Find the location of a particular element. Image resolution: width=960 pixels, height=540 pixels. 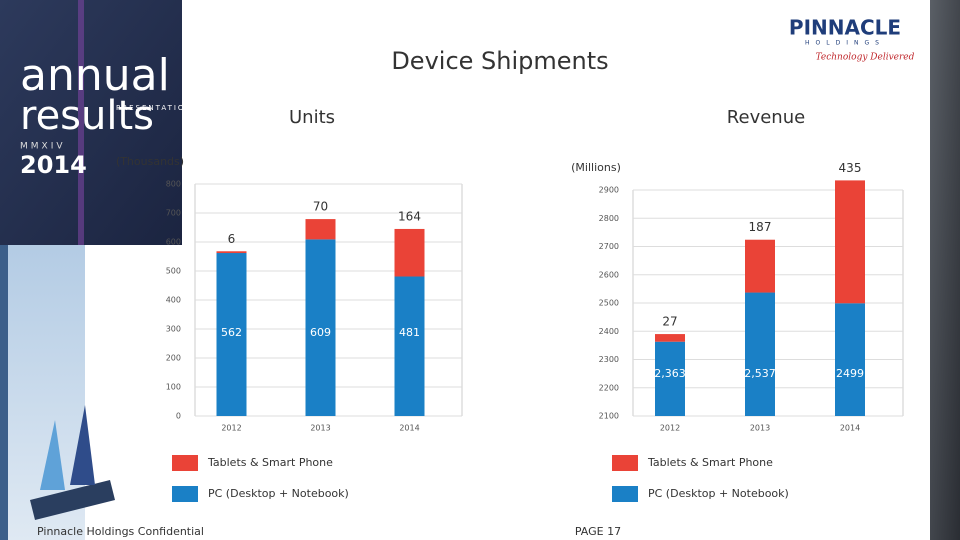

y-tick-label: 500 is located at coordinates (173, 271).